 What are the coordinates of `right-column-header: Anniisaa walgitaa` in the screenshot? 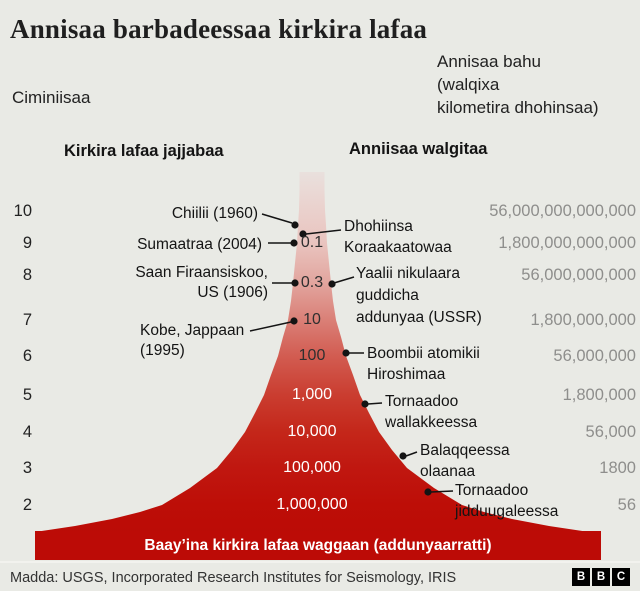 It's located at (418, 149).